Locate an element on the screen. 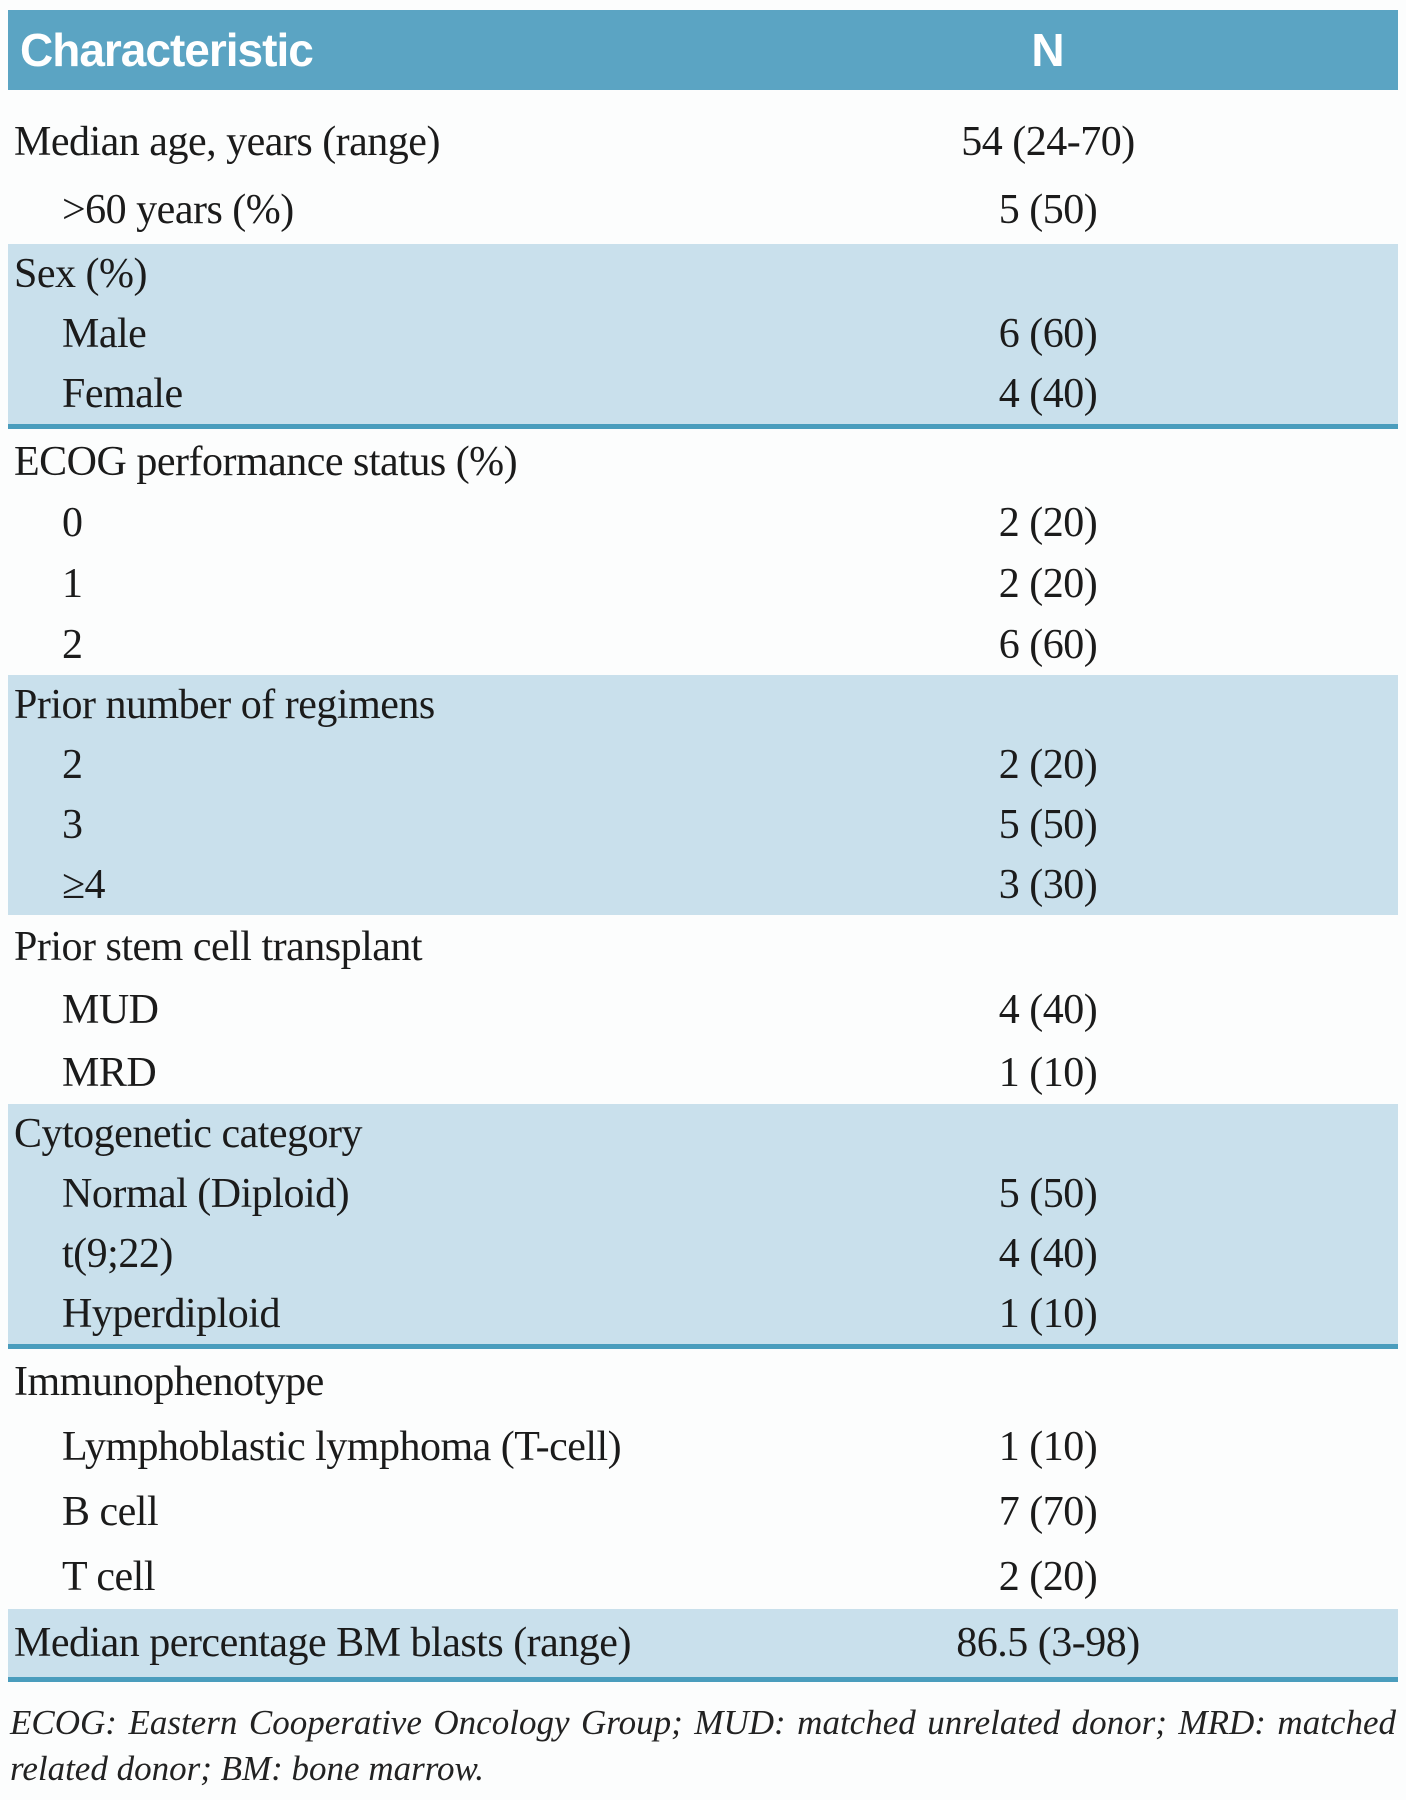  row-value: 54 (24-70) is located at coordinates (1048, 142).